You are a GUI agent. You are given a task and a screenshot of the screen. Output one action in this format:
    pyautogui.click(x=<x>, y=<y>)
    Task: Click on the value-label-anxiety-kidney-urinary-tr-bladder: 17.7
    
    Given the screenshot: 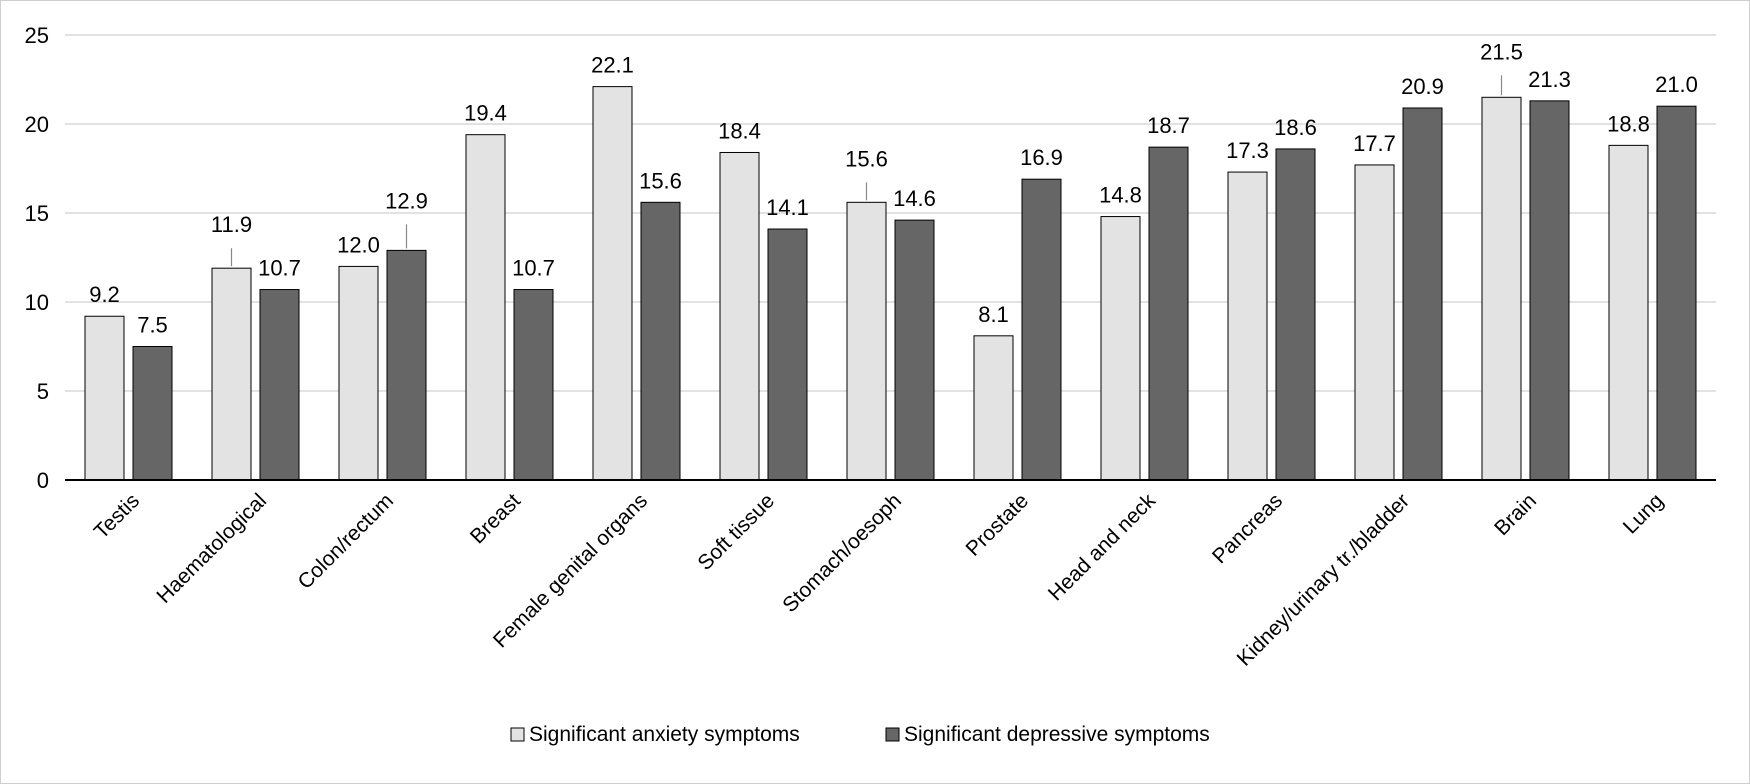 What is the action you would take?
    pyautogui.click(x=1374, y=143)
    